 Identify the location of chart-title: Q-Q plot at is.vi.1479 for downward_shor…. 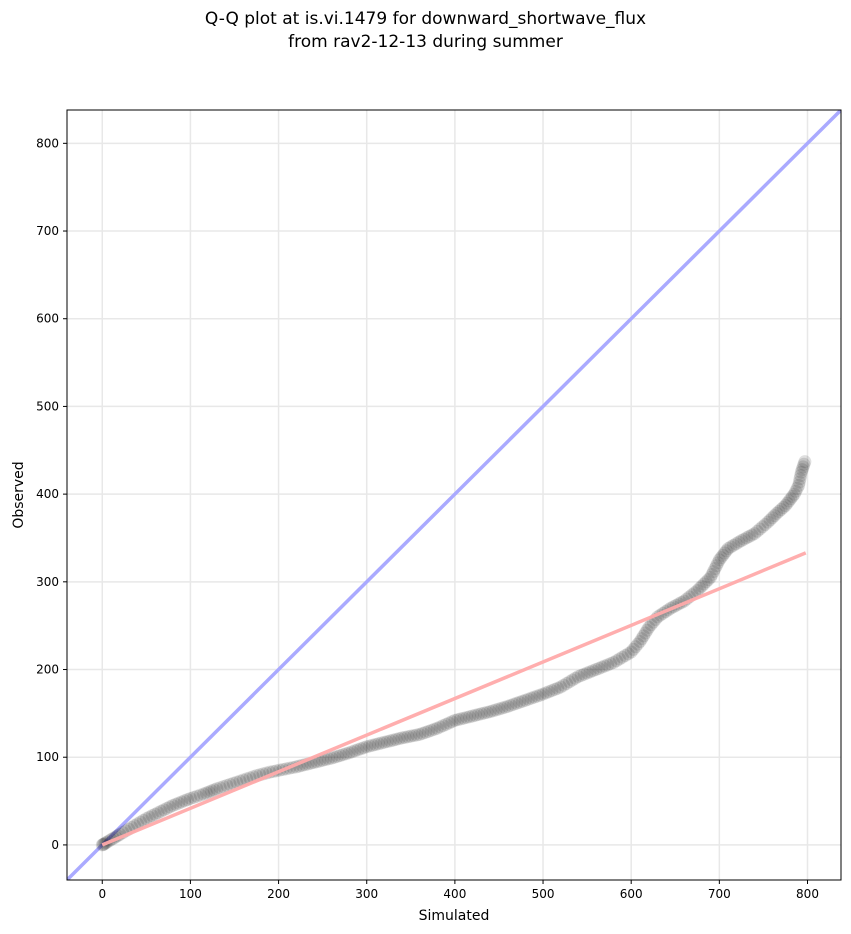
(425, 31).